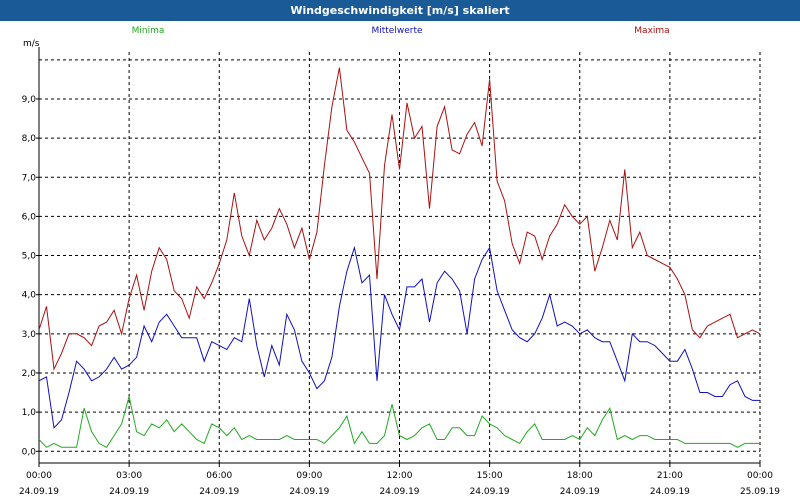 This screenshot has width=800, height=500. What do you see at coordinates (309, 476) in the screenshot?
I see `x-tick-time: 09:00` at bounding box center [309, 476].